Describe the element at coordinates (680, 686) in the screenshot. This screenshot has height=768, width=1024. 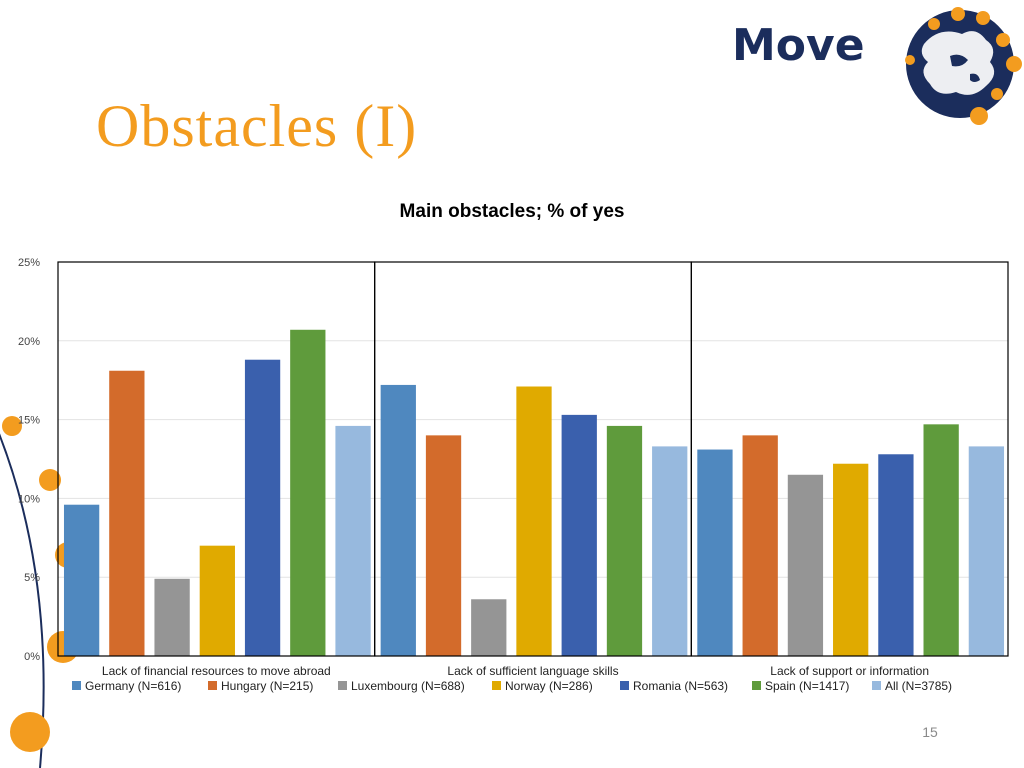
I see `legend-label: Romania (N=563)` at that location.